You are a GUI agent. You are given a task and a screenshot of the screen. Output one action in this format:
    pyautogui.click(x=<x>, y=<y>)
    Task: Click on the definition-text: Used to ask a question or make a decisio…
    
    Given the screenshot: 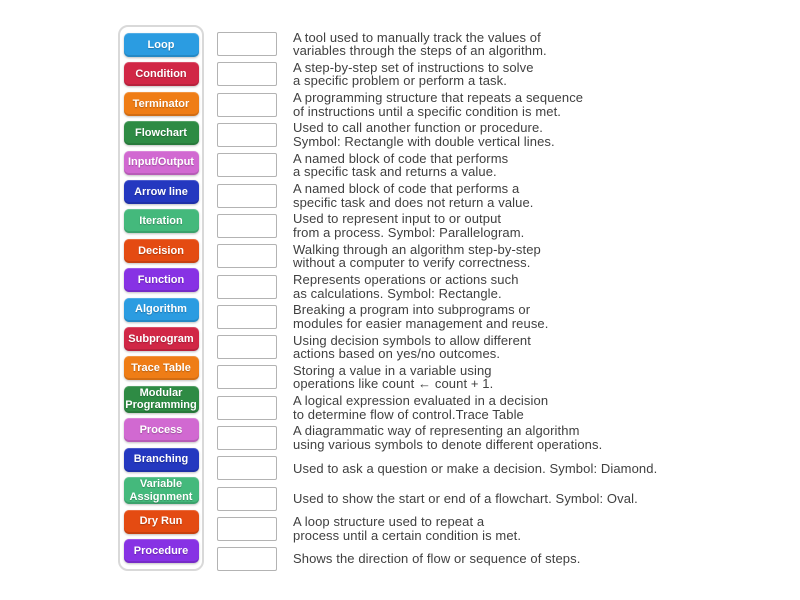 What is the action you would take?
    pyautogui.click(x=475, y=468)
    